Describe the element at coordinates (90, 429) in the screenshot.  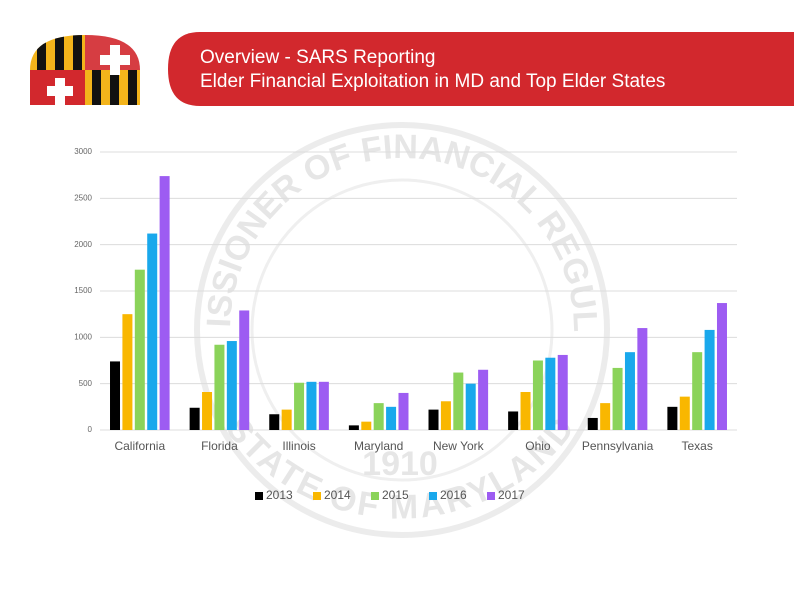
I see `y-tick-label: 0` at that location.